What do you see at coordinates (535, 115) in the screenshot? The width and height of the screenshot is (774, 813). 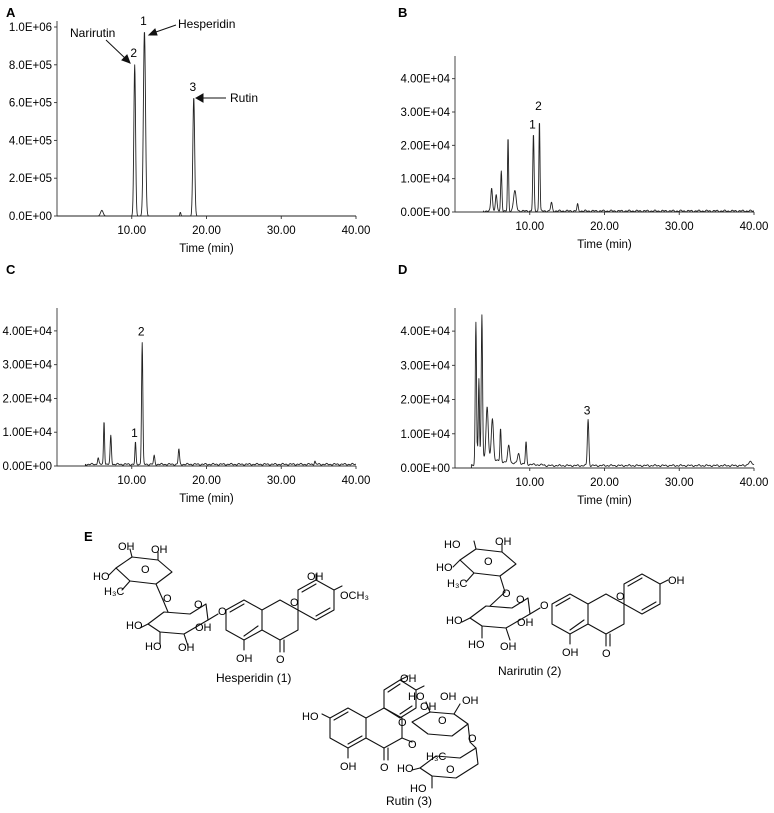 I see `panel-b-peak-labels: 12` at bounding box center [535, 115].